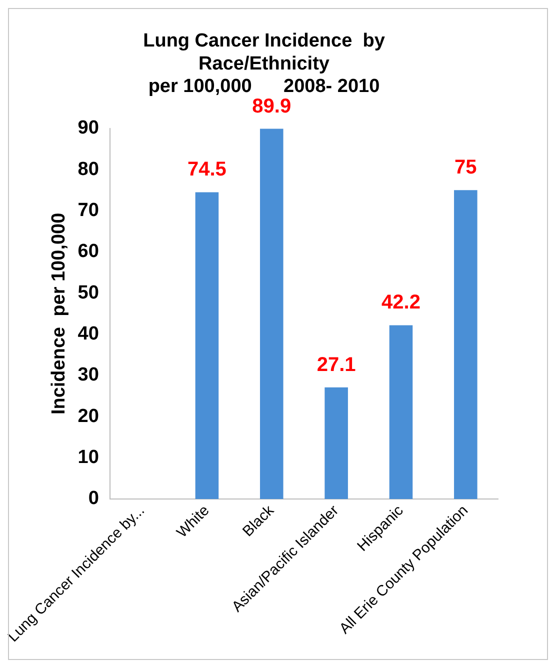  What do you see at coordinates (401, 303) in the screenshot?
I see `data-label: 42.2` at bounding box center [401, 303].